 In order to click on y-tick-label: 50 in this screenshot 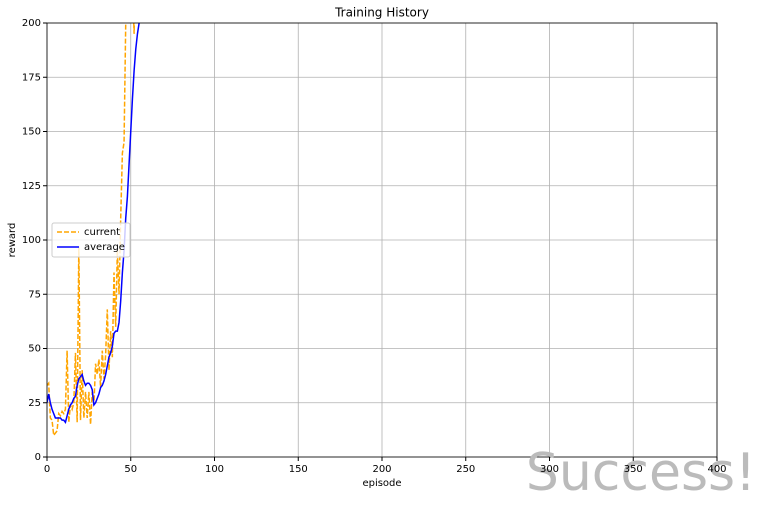, I will do `click(34, 349)`.